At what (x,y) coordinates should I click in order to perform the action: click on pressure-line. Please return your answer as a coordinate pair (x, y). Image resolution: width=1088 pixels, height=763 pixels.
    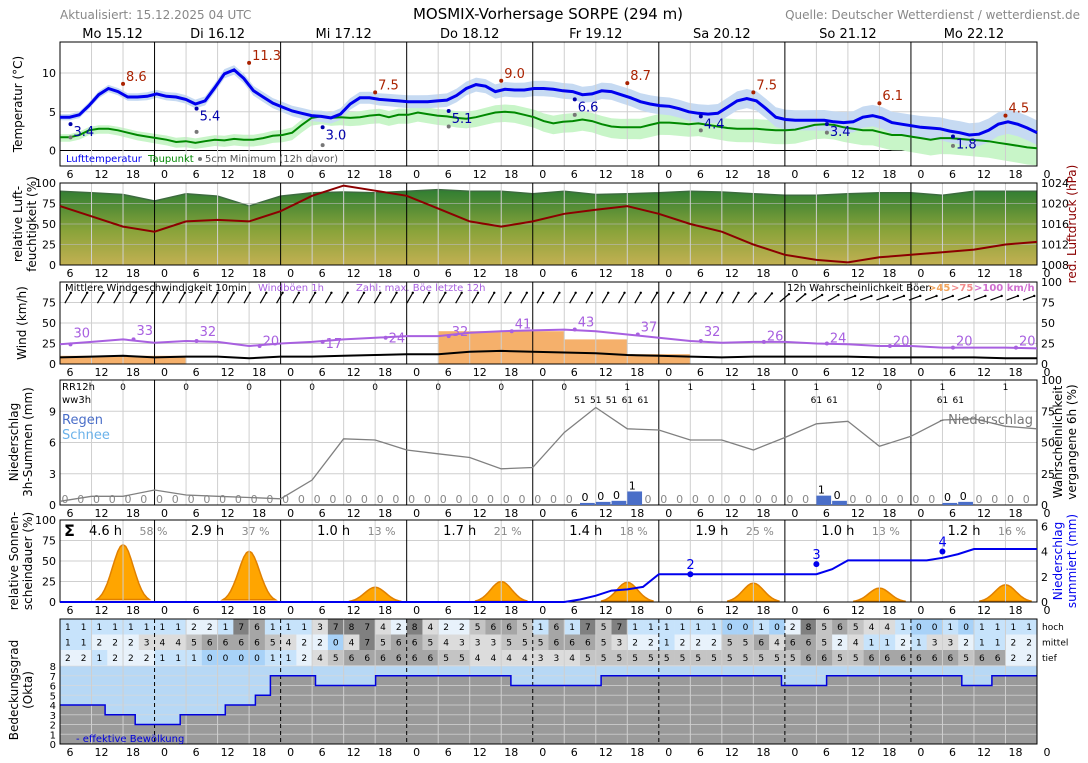
    Looking at the image, I should click on (548, 224).